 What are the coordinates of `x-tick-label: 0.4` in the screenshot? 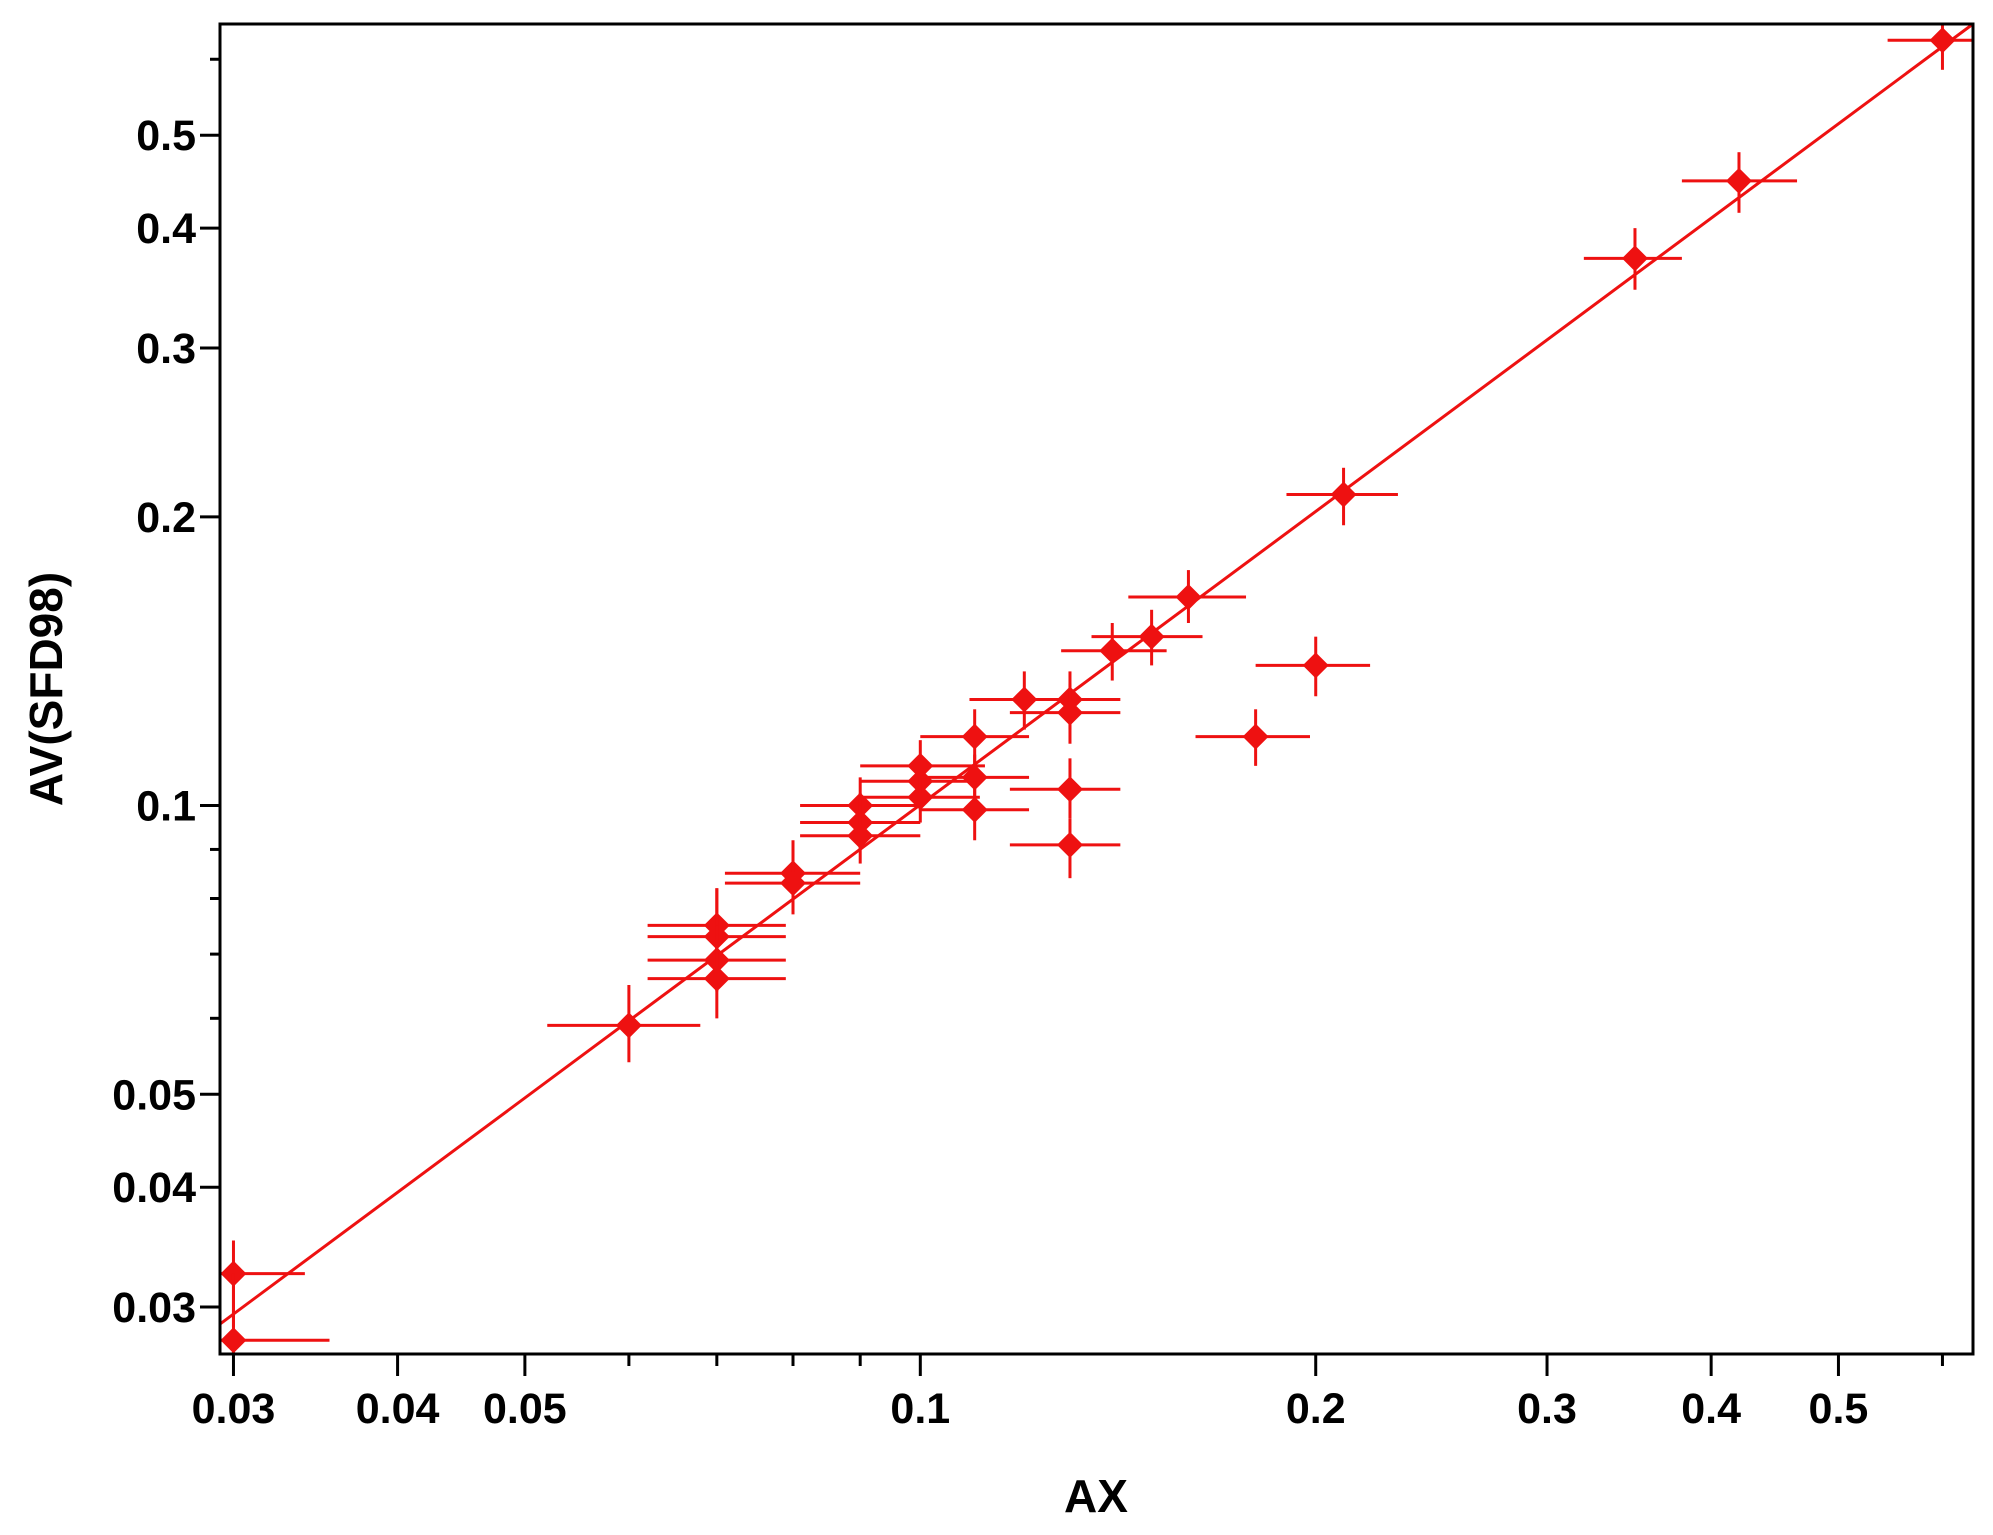 It's located at (1711, 1409).